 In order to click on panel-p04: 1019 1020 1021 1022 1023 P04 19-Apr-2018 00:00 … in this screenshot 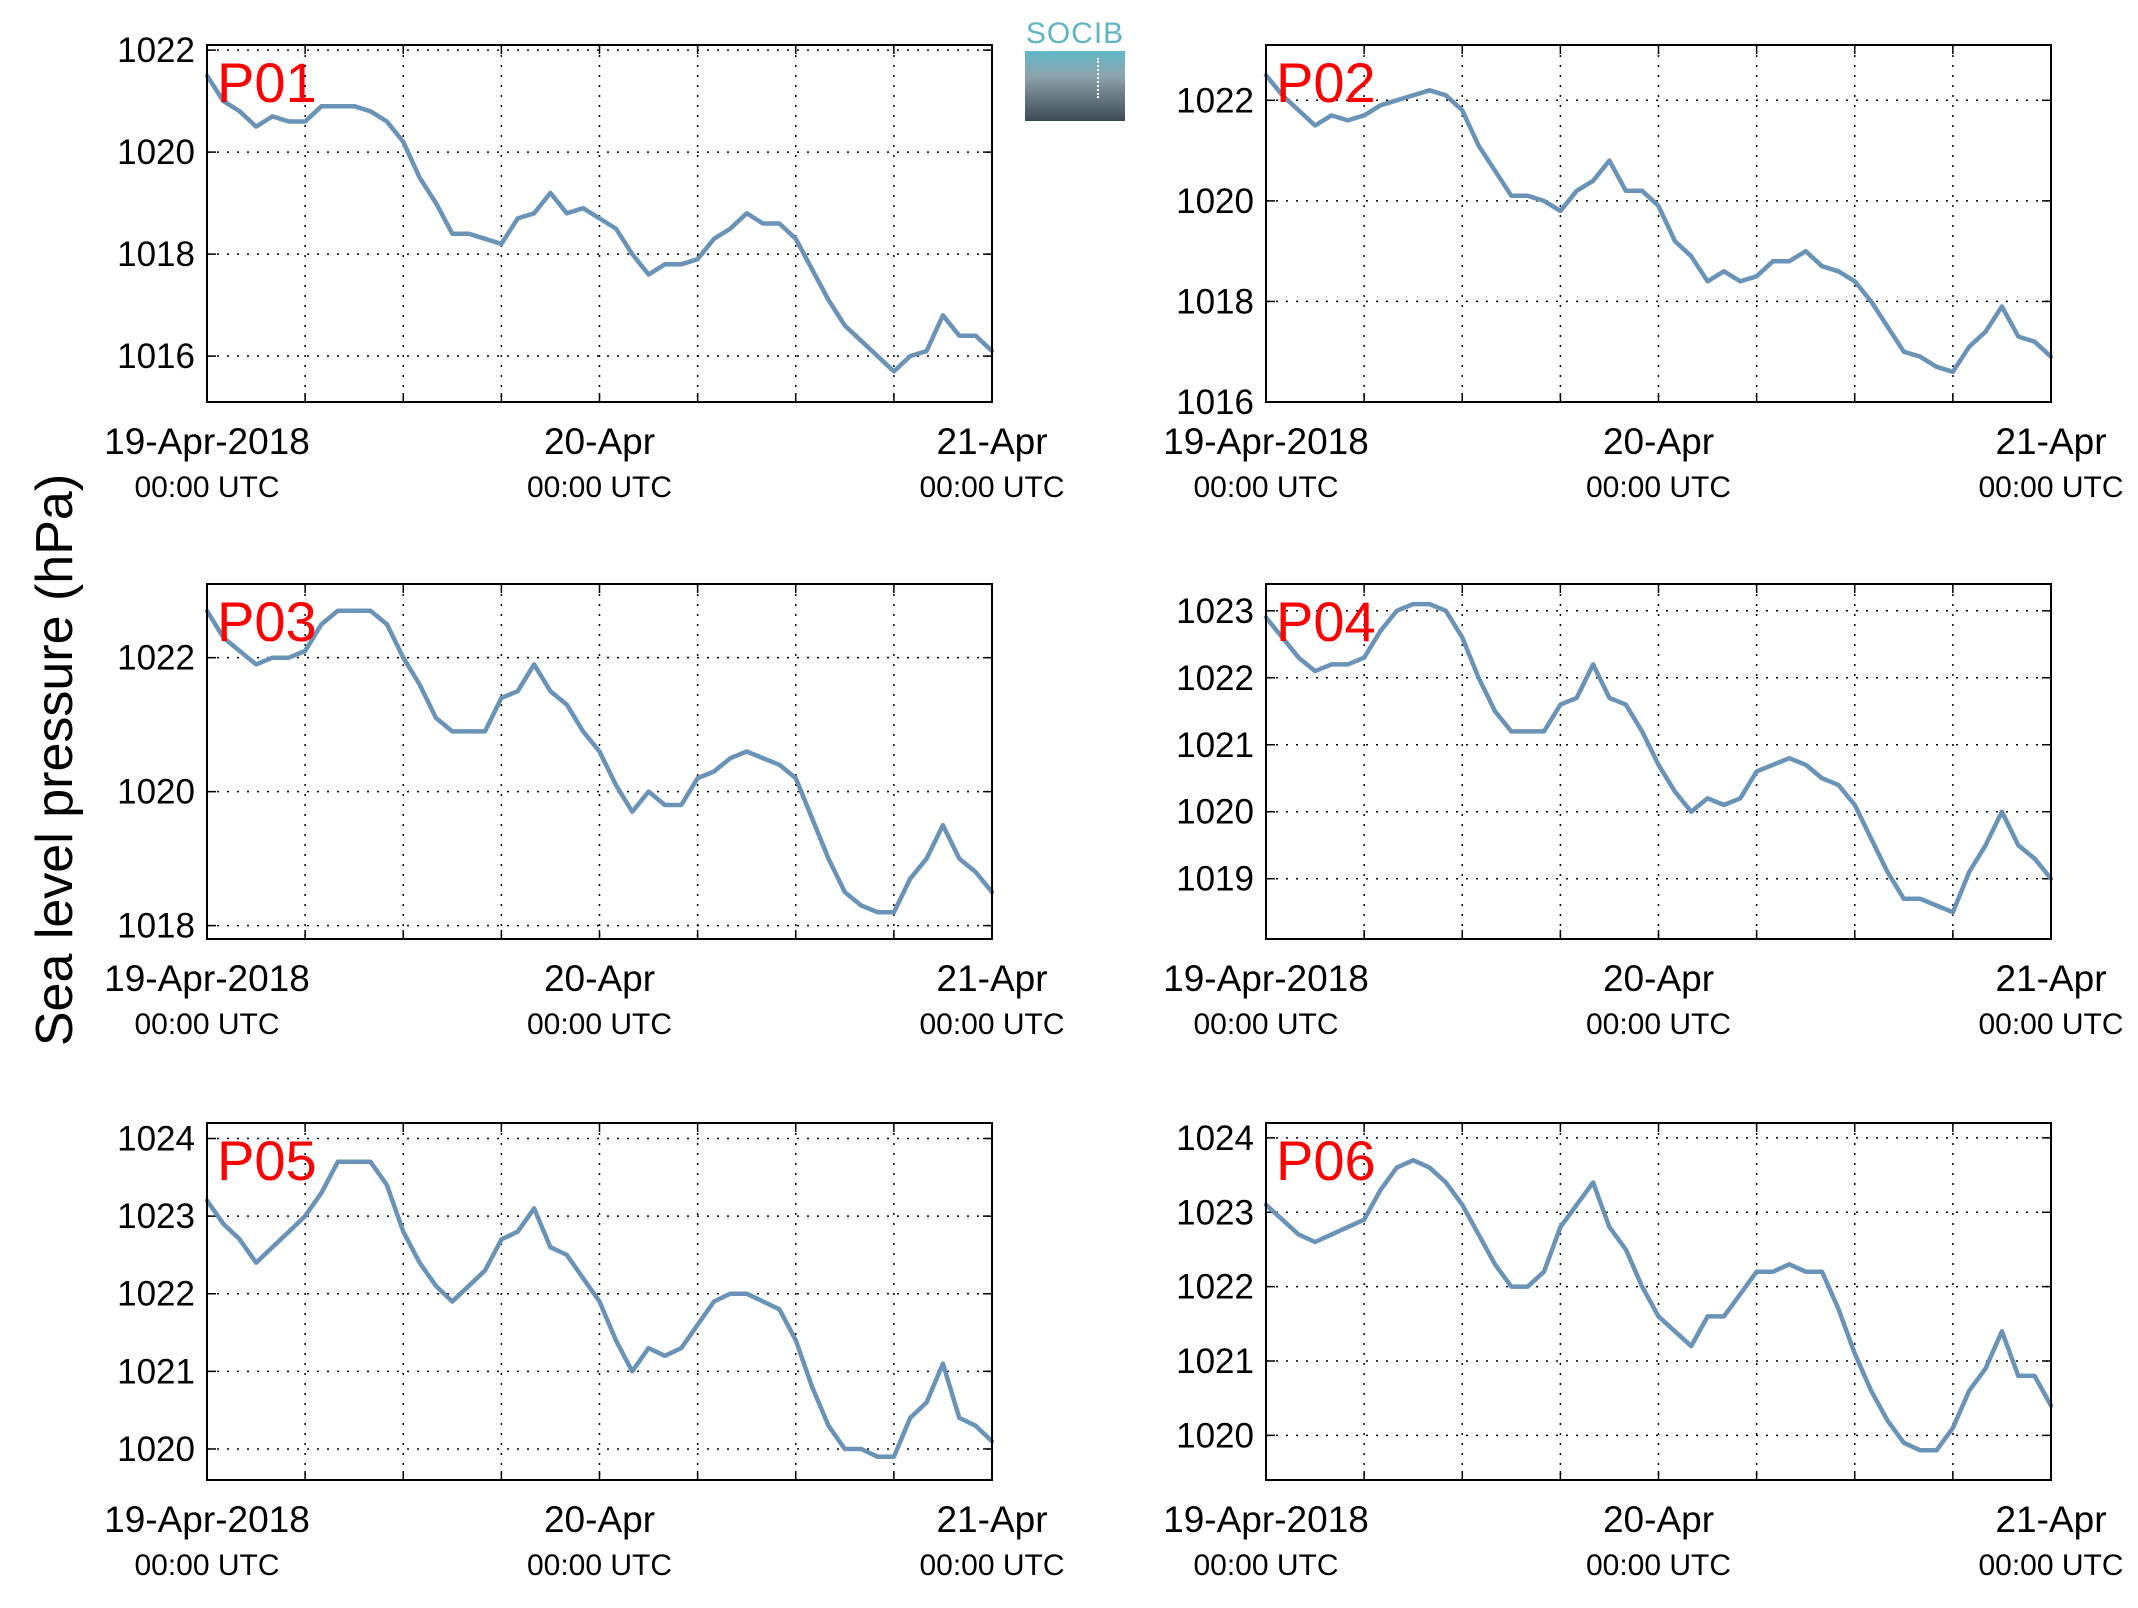, I will do `click(1643, 812)`.